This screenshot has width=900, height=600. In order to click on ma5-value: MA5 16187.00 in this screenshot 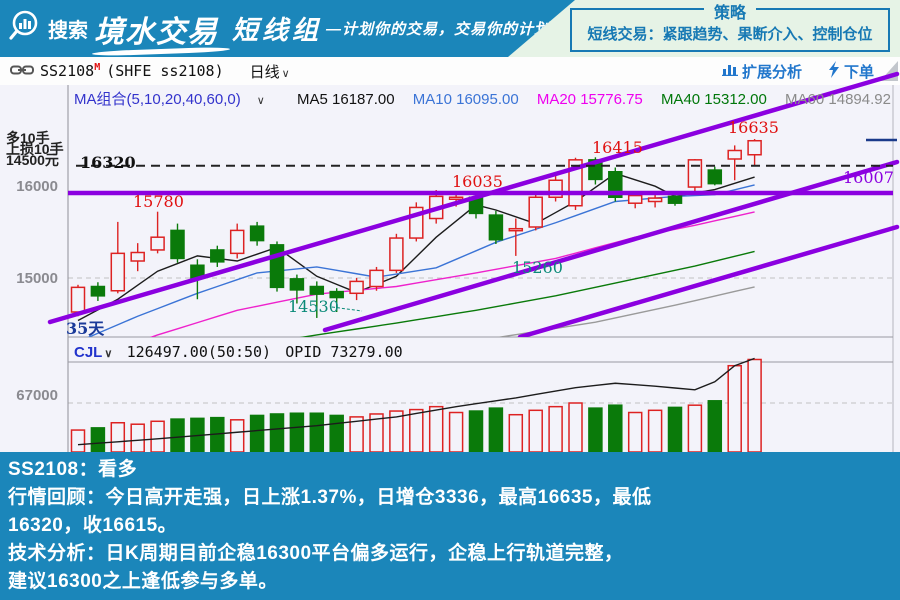, I will do `click(346, 99)`.